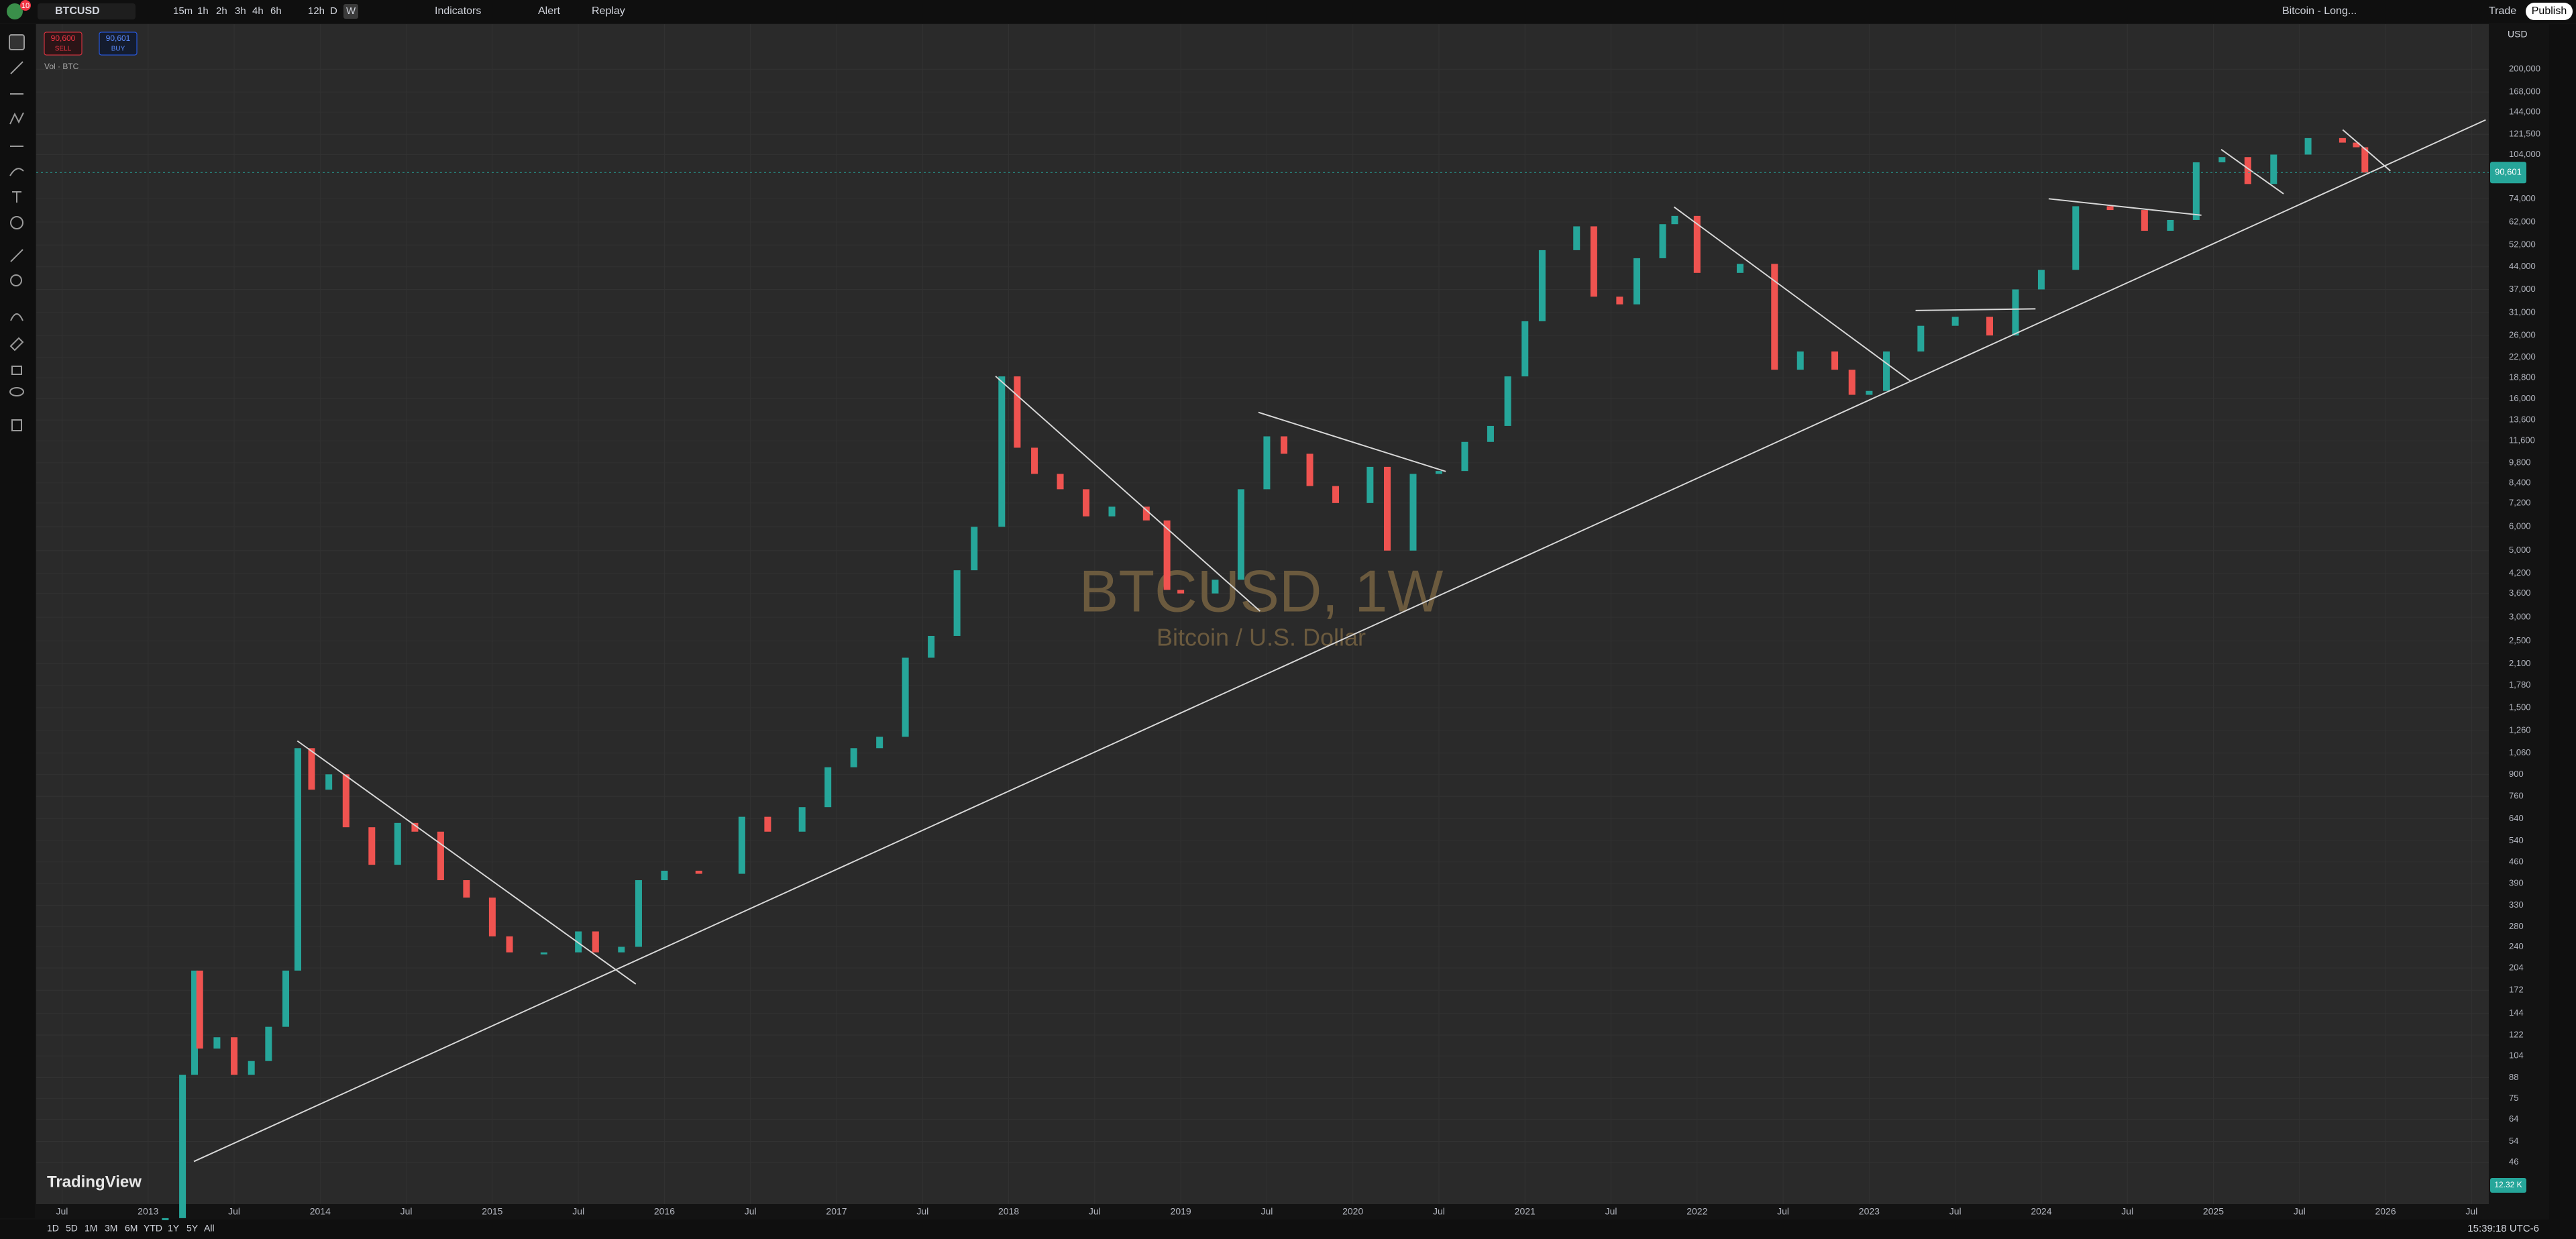 This screenshot has width=2576, height=1239. I want to click on y-tick-label: 4,200, so click(2520, 573).